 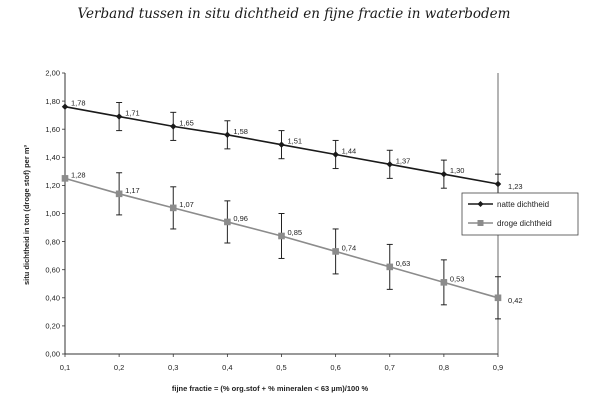 What do you see at coordinates (335, 367) in the screenshot?
I see `x-tick-label: 0,6` at bounding box center [335, 367].